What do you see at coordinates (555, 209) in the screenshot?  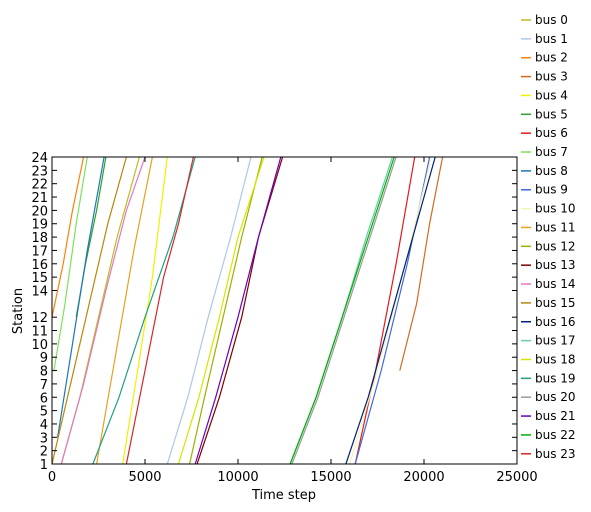 I see `legend-label-bus-10: bus 10` at bounding box center [555, 209].